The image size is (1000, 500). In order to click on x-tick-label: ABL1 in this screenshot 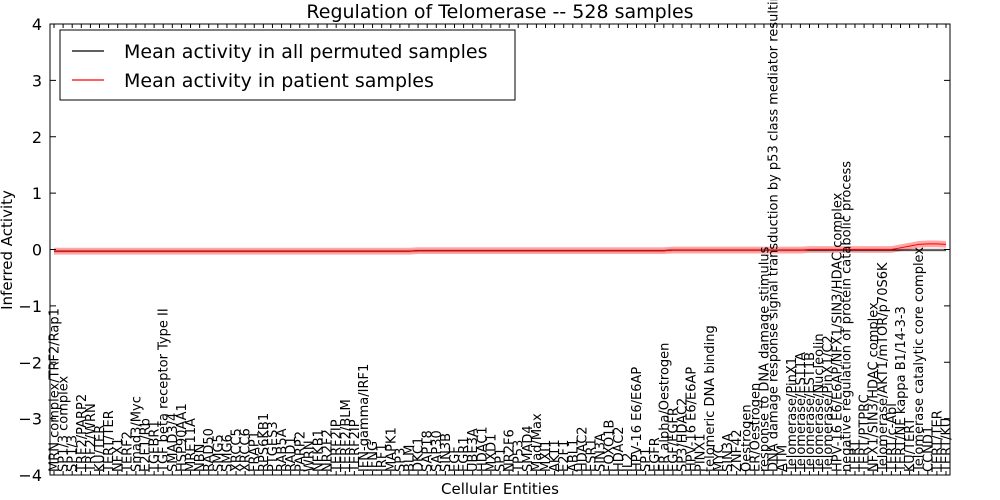, I will do `click(573, 455)`.